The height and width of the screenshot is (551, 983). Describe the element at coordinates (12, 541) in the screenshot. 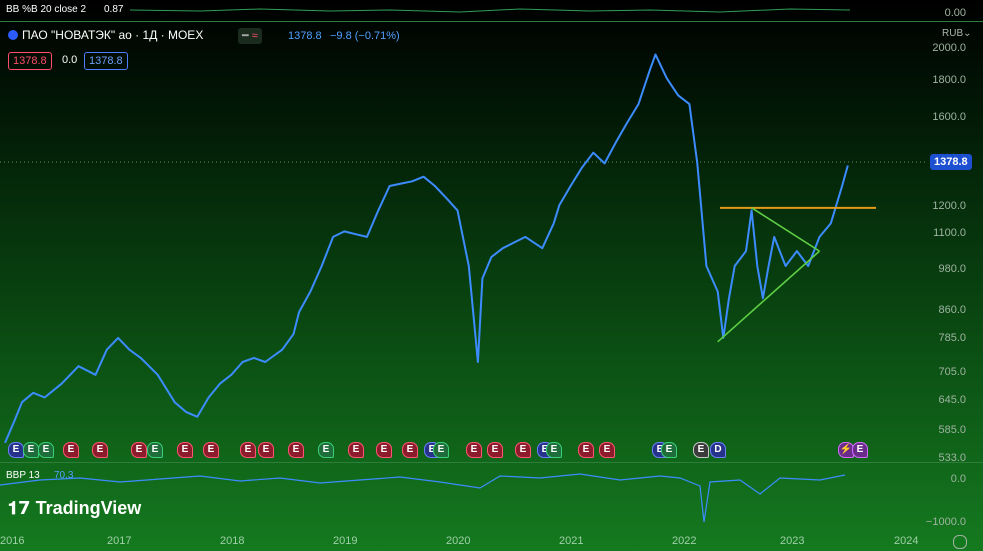

I see `x-tick: 2016` at that location.